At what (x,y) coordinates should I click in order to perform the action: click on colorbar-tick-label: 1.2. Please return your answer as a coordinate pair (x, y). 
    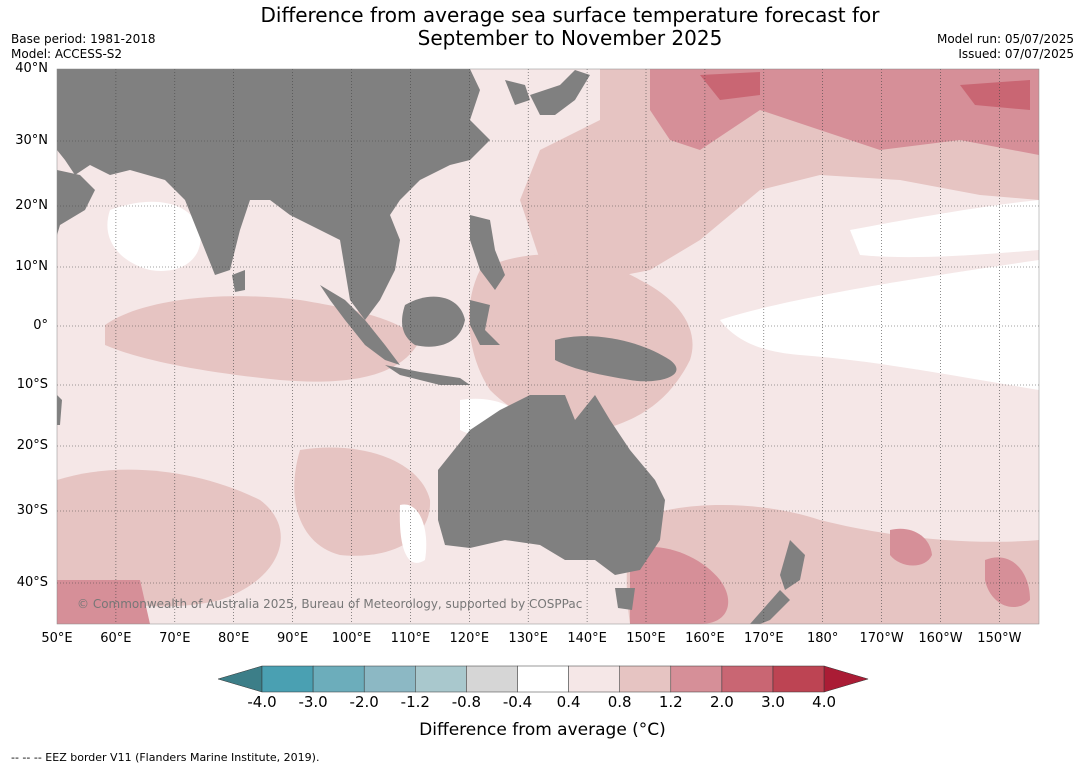
    Looking at the image, I should click on (670, 702).